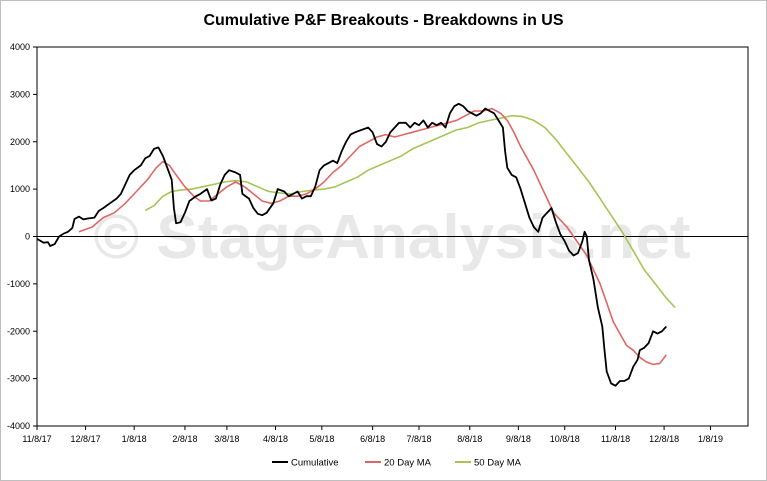  I want to click on legend-label: 20 Day MA, so click(408, 463).